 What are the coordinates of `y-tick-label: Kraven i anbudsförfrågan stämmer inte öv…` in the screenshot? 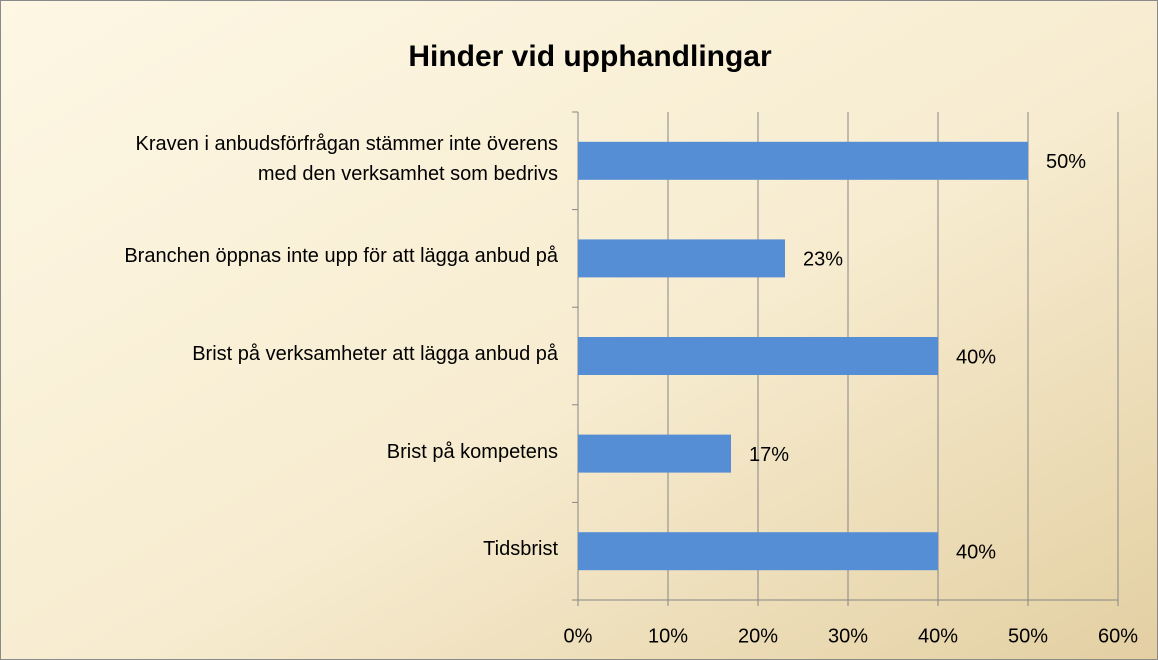 It's located at (346, 158).